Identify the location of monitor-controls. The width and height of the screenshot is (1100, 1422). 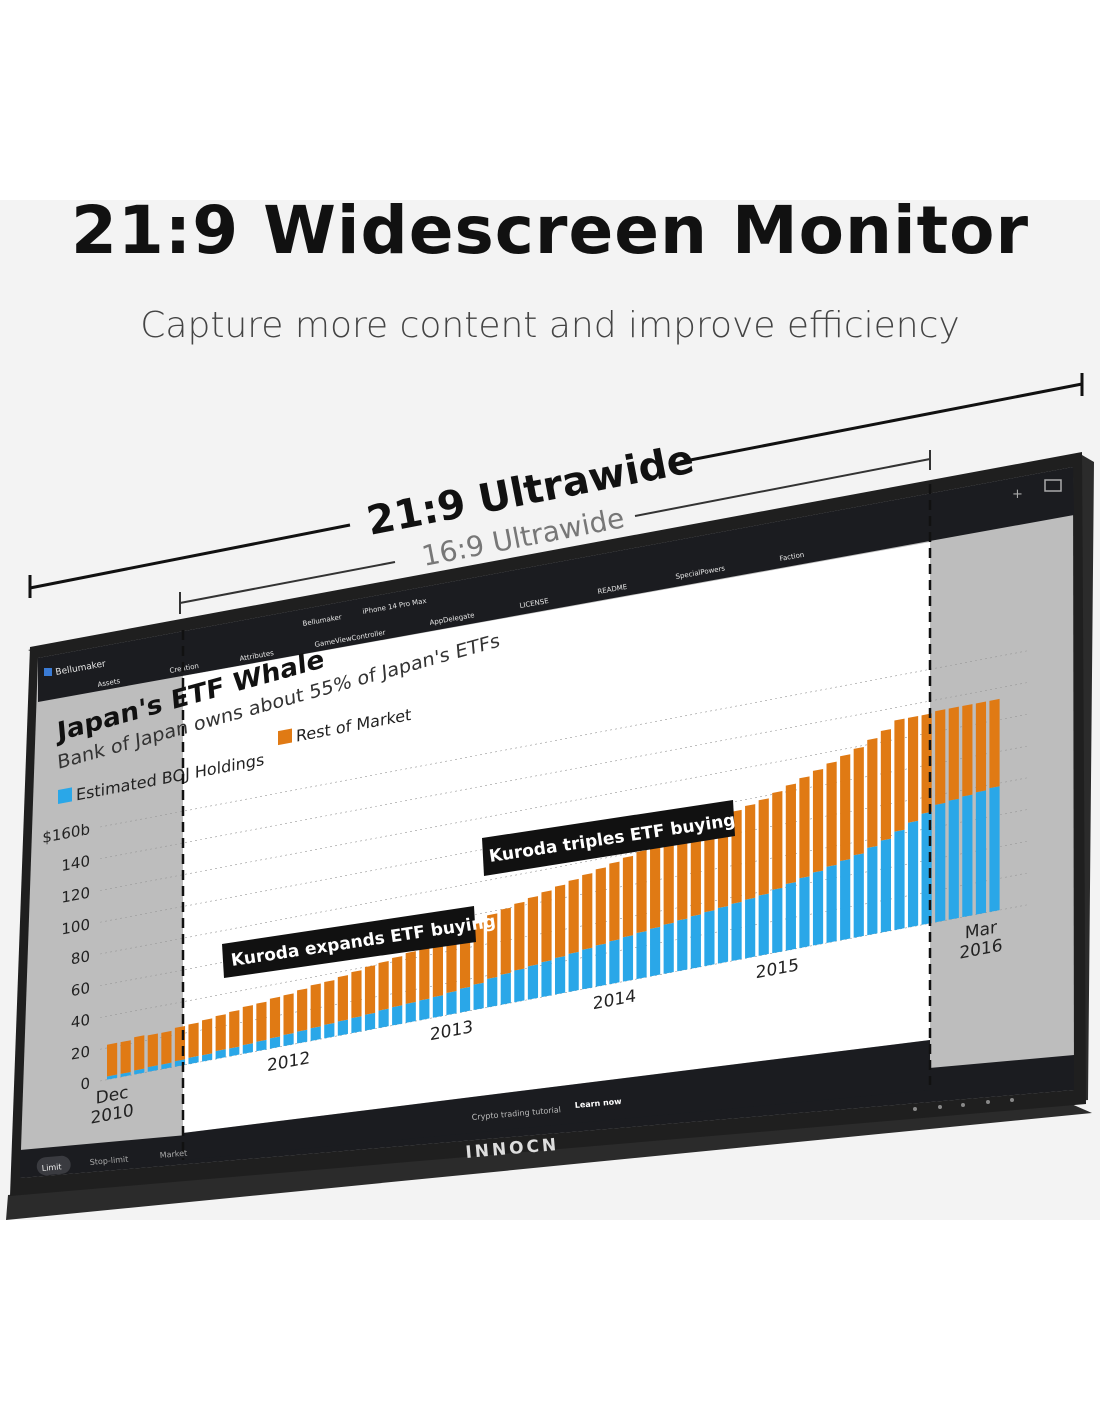
(963, 1104).